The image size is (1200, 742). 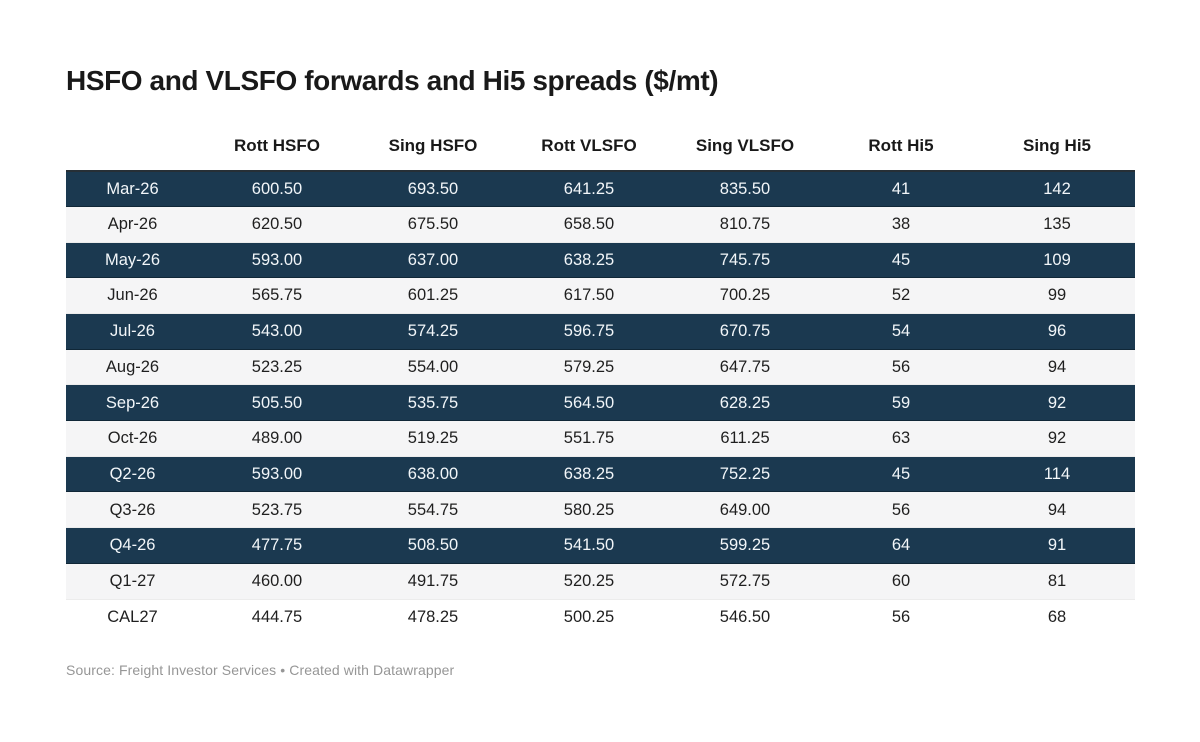 What do you see at coordinates (433, 188) in the screenshot?
I see `table-cell: 693.50` at bounding box center [433, 188].